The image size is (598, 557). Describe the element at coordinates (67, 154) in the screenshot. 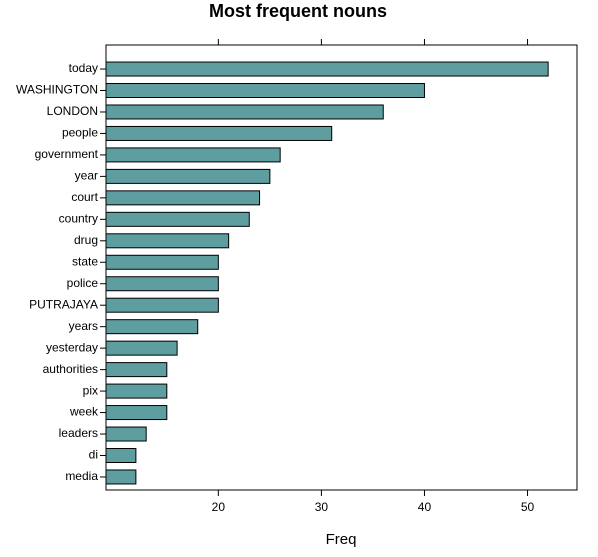

I see `y-tick-label: government` at that location.